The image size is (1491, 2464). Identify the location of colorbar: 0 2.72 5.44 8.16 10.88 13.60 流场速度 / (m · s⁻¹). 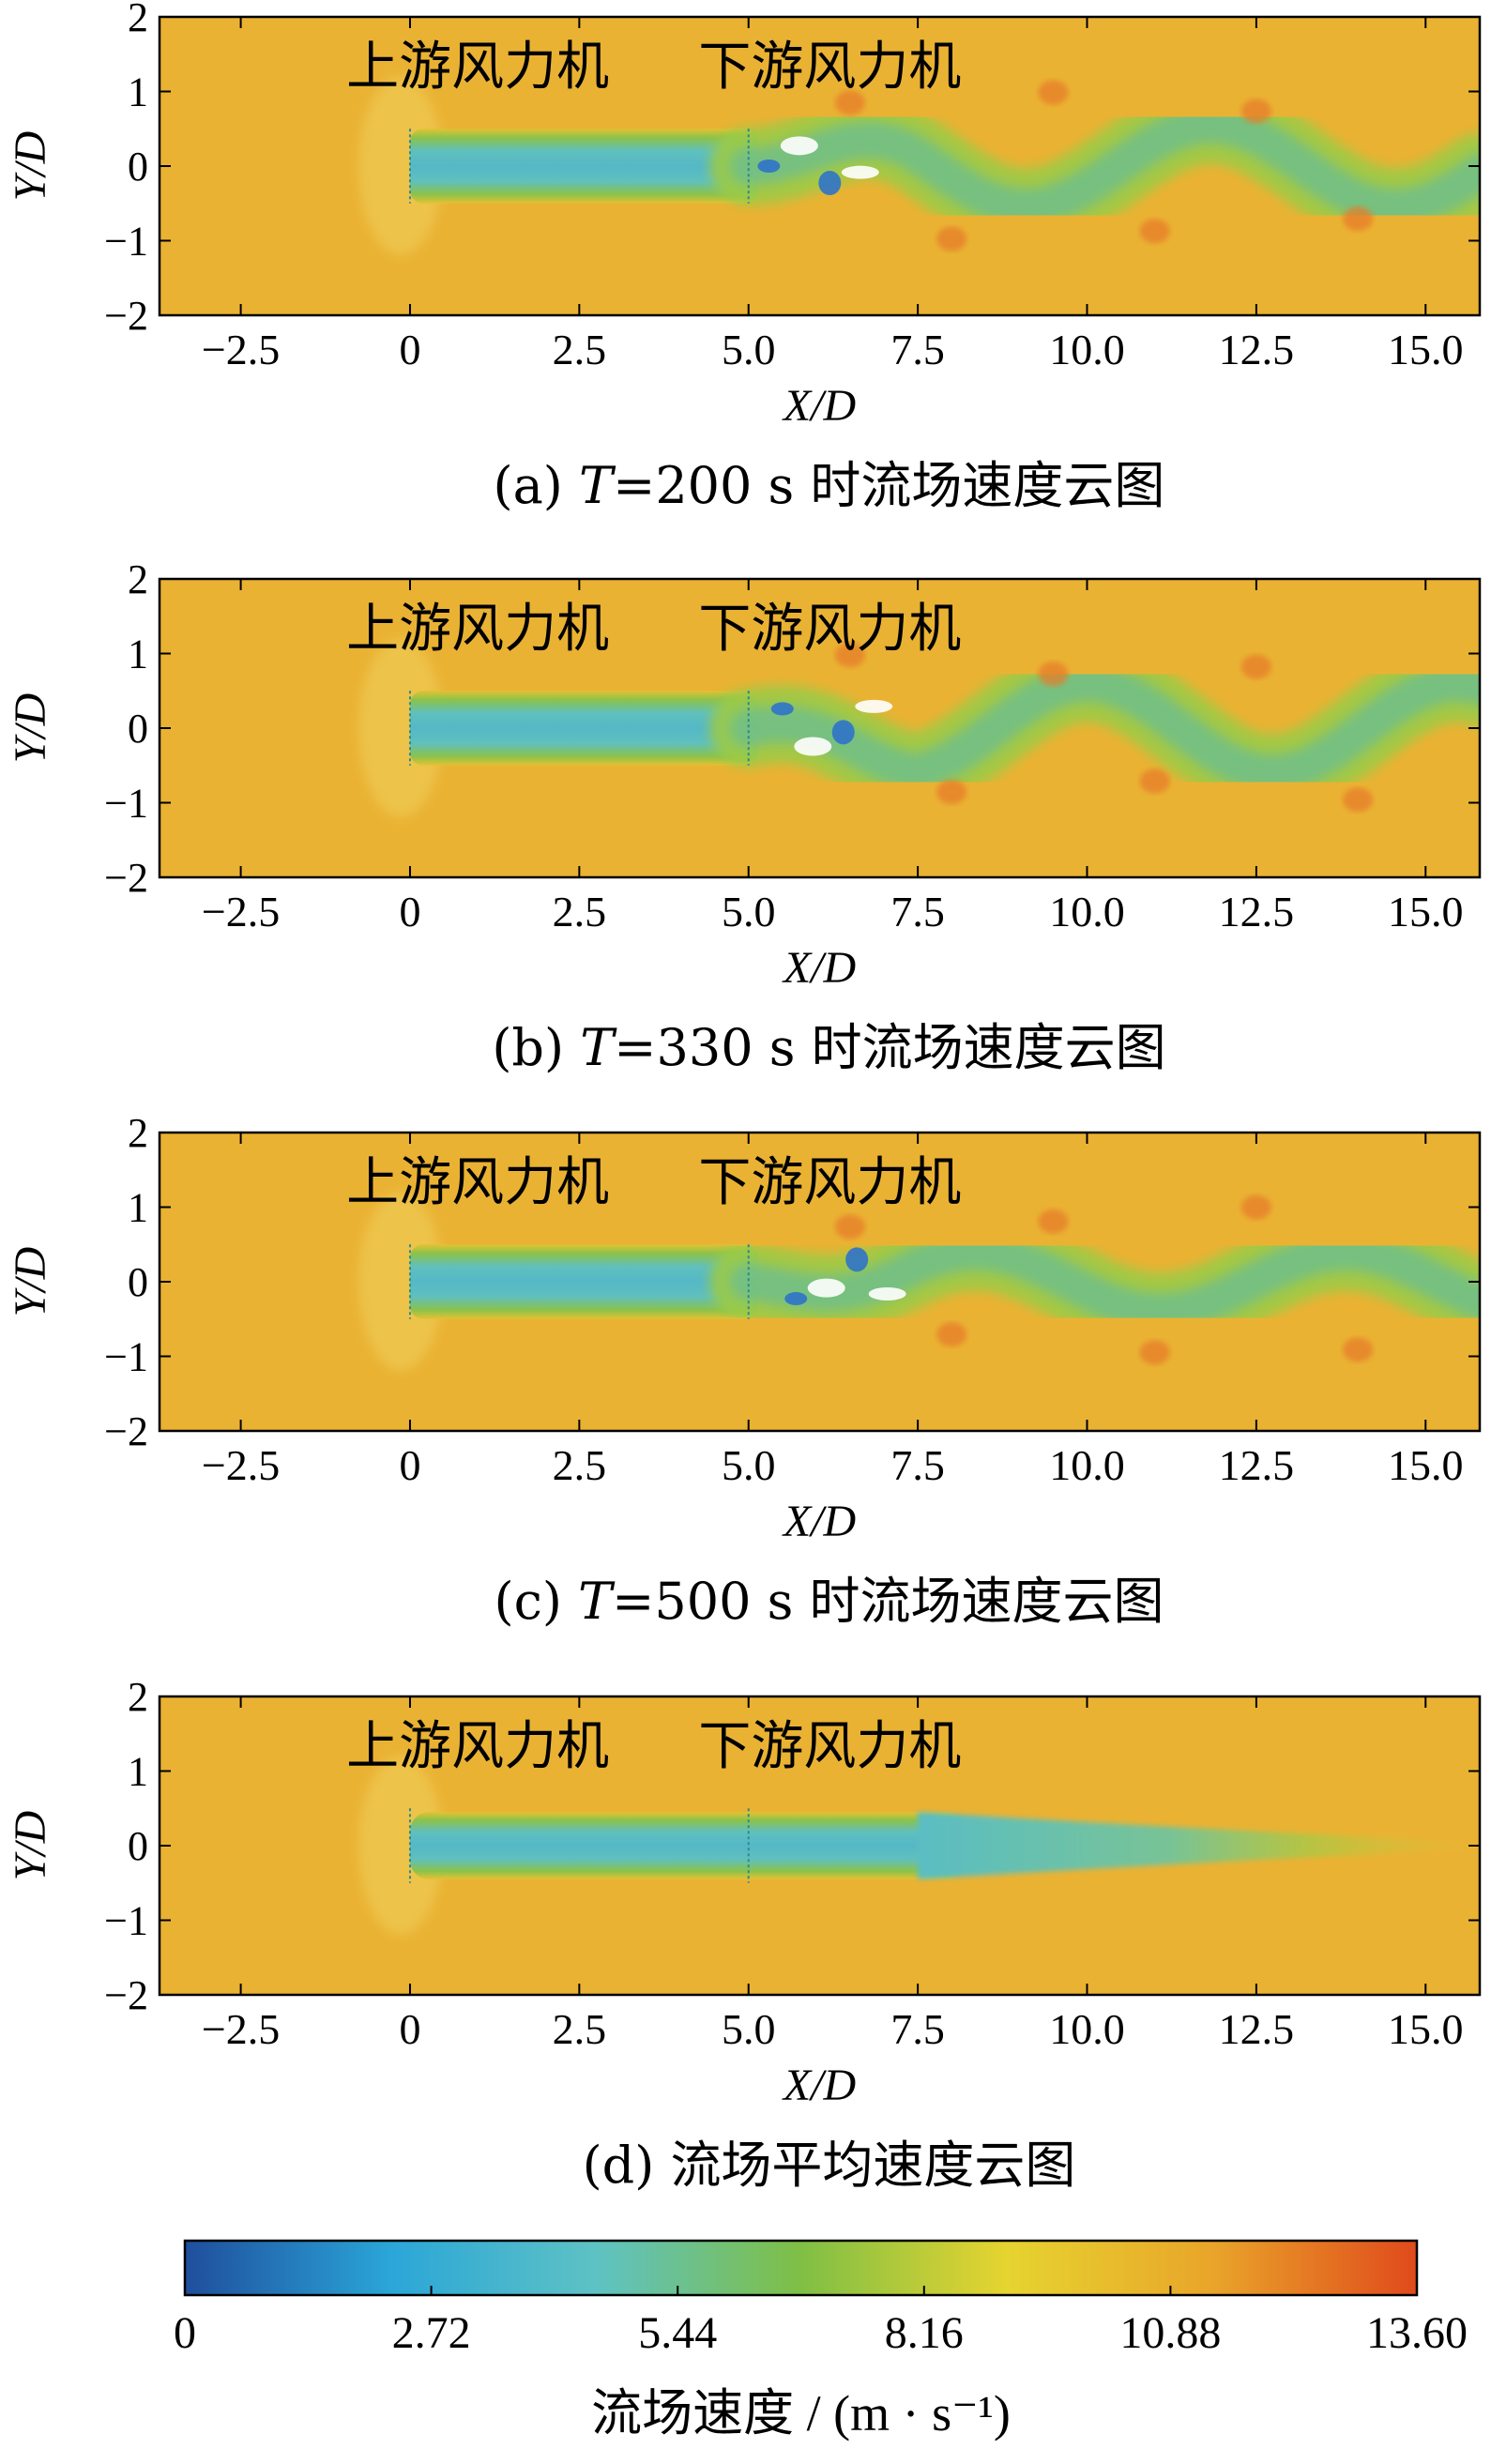
(821, 2340).